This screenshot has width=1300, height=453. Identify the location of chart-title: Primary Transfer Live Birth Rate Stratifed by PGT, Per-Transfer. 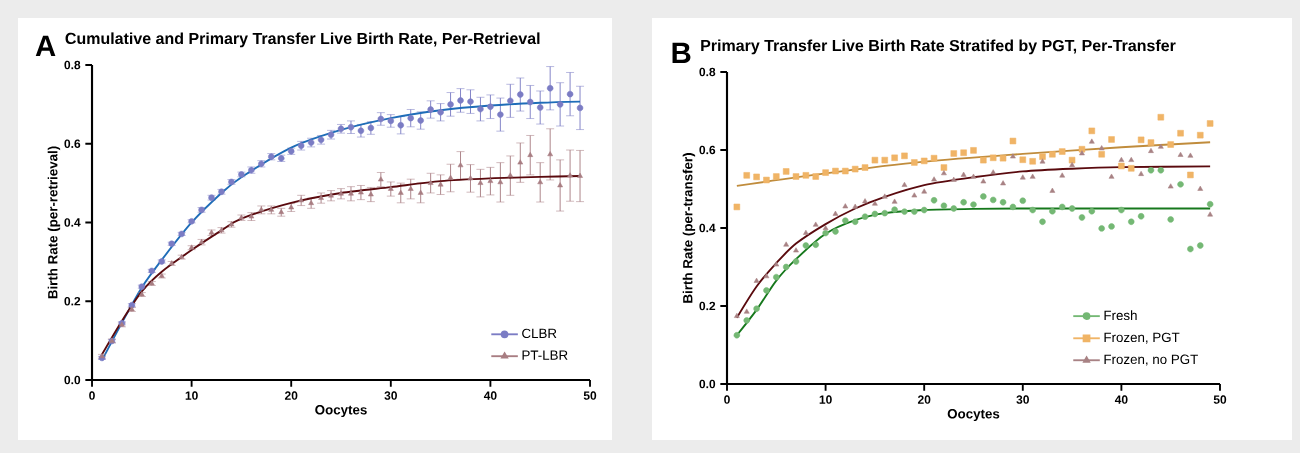
(938, 47).